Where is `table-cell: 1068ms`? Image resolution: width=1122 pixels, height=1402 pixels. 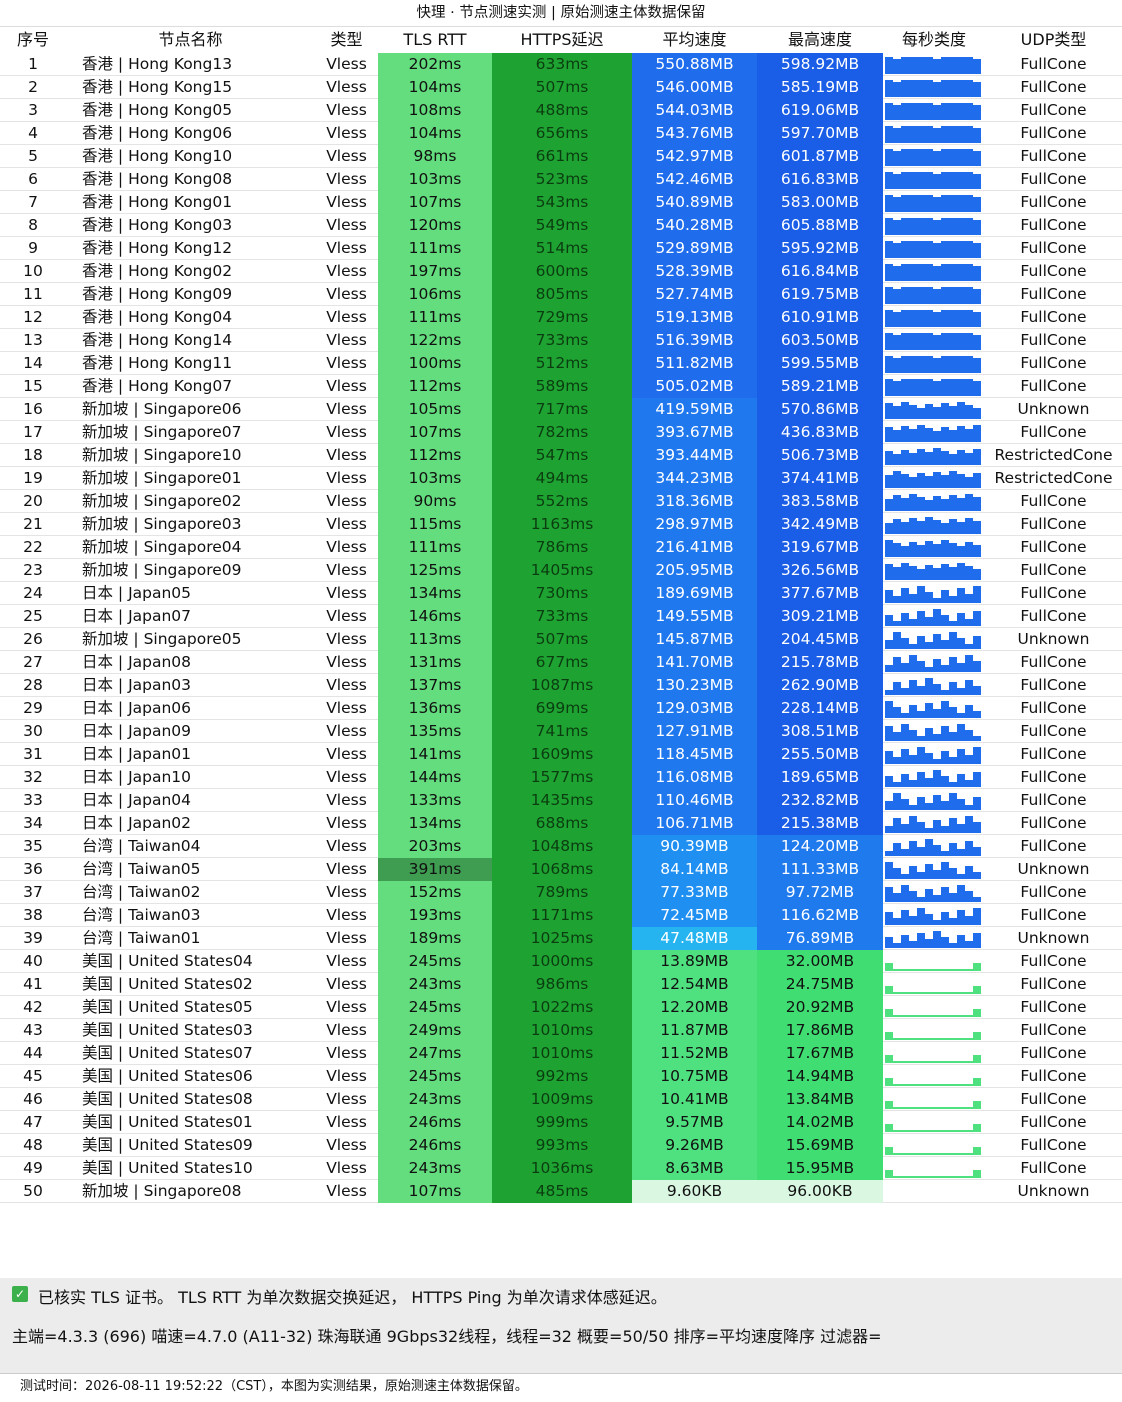
table-cell: 1068ms is located at coordinates (562, 869).